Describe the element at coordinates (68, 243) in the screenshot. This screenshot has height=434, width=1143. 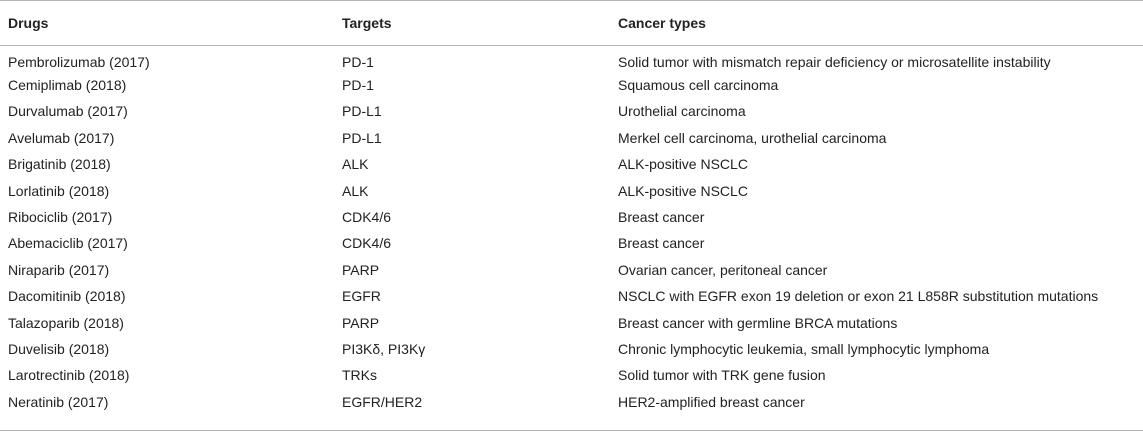
I see `cell-drug: Abemaciclib (2017)` at that location.